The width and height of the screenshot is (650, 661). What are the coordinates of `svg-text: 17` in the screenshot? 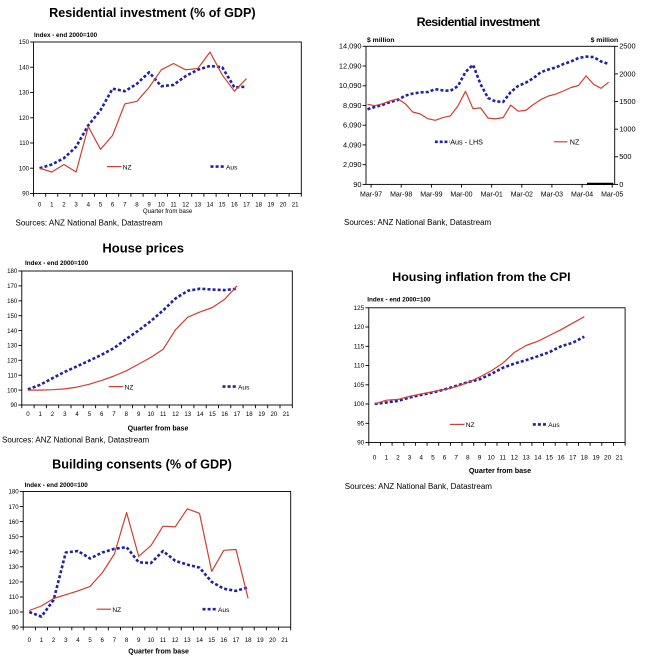 It's located at (246, 205).